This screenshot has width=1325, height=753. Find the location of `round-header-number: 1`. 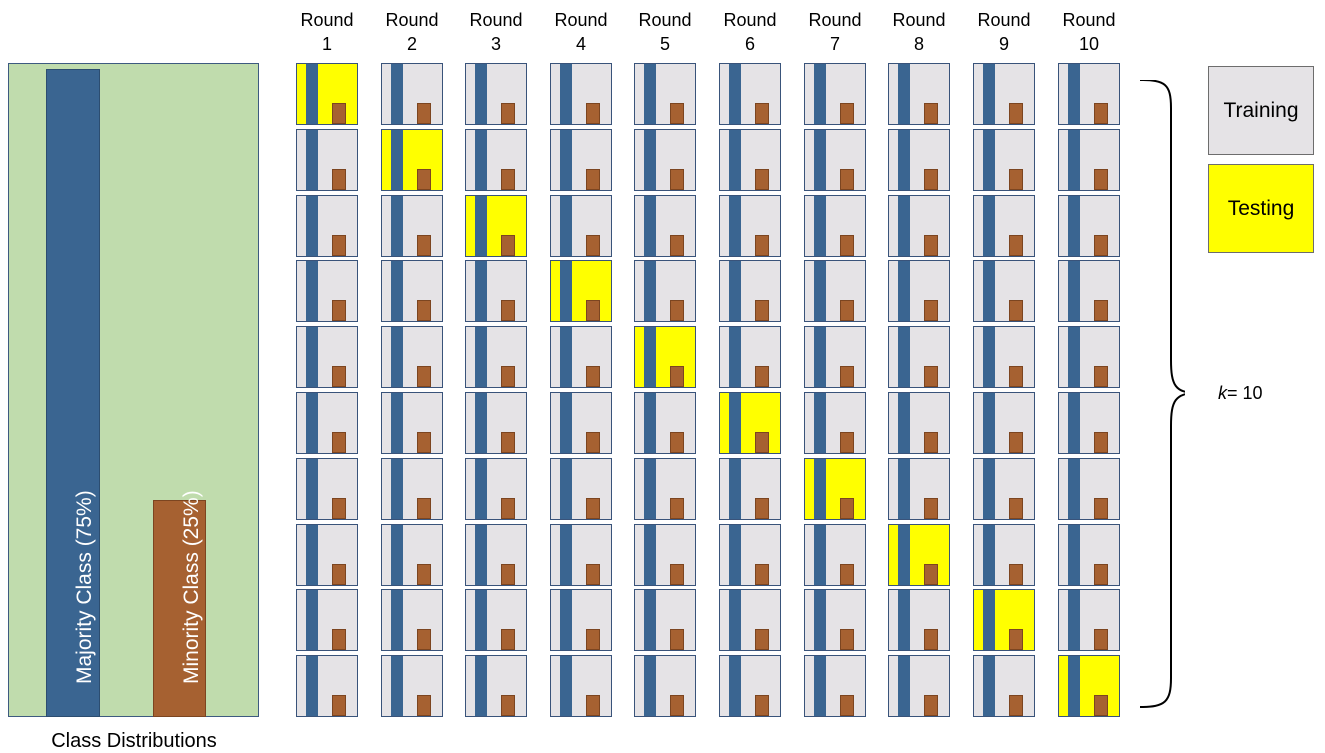

round-header-number: 1 is located at coordinates (326, 44).